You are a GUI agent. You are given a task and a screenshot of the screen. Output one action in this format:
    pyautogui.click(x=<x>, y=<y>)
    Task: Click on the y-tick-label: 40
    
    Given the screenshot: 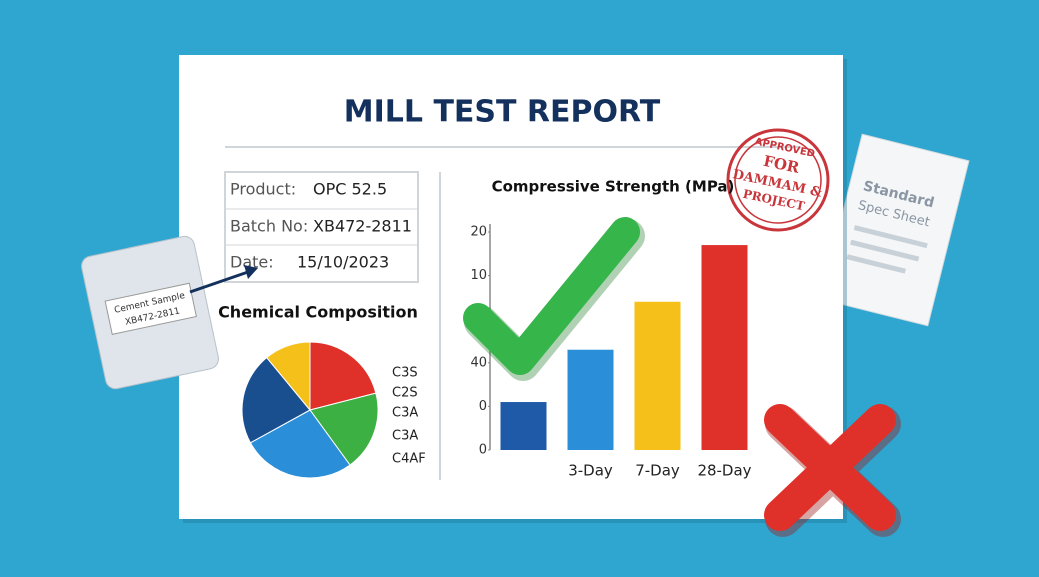 What is the action you would take?
    pyautogui.click(x=478, y=362)
    